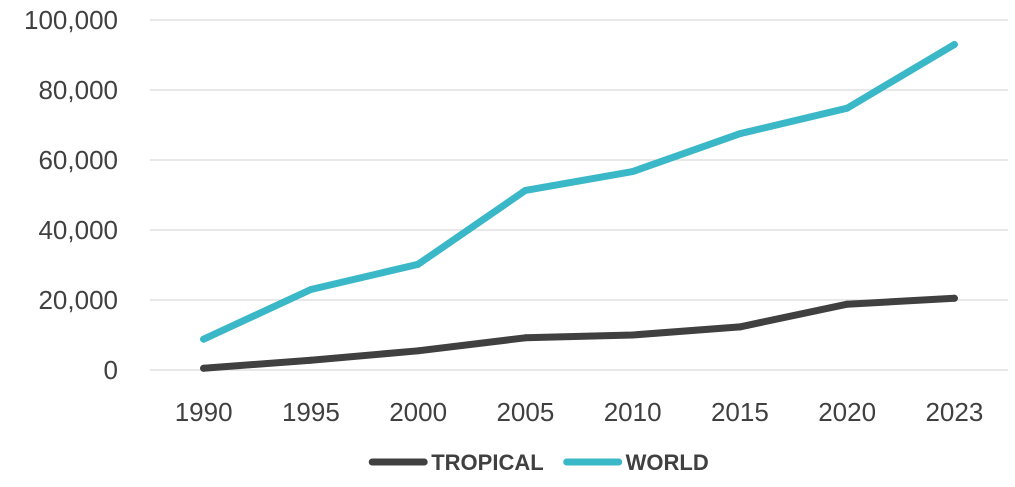  What do you see at coordinates (579, 412) in the screenshot?
I see `x-axis-ticks: 1990 1995 2000 2005 2010 2015 2020 2023` at bounding box center [579, 412].